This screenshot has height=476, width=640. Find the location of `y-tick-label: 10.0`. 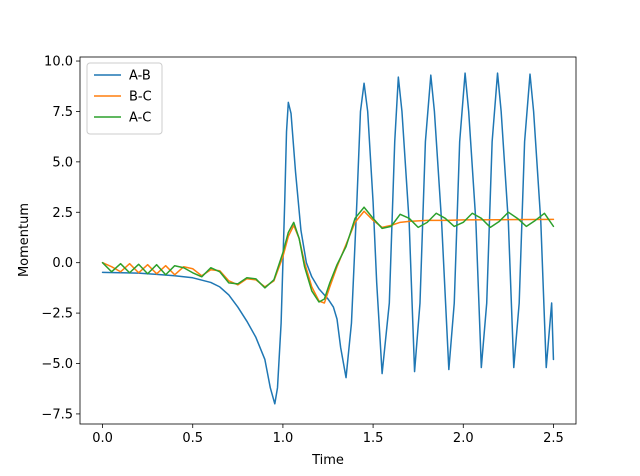

y-tick-label: 10.0 is located at coordinates (58, 62).